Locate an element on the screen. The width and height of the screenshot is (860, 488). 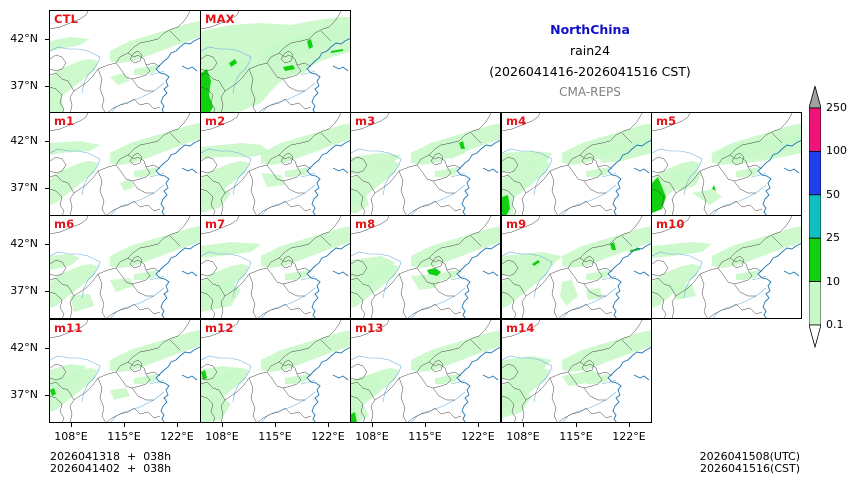
colorbar-level-label: 250 is located at coordinates (836, 107).